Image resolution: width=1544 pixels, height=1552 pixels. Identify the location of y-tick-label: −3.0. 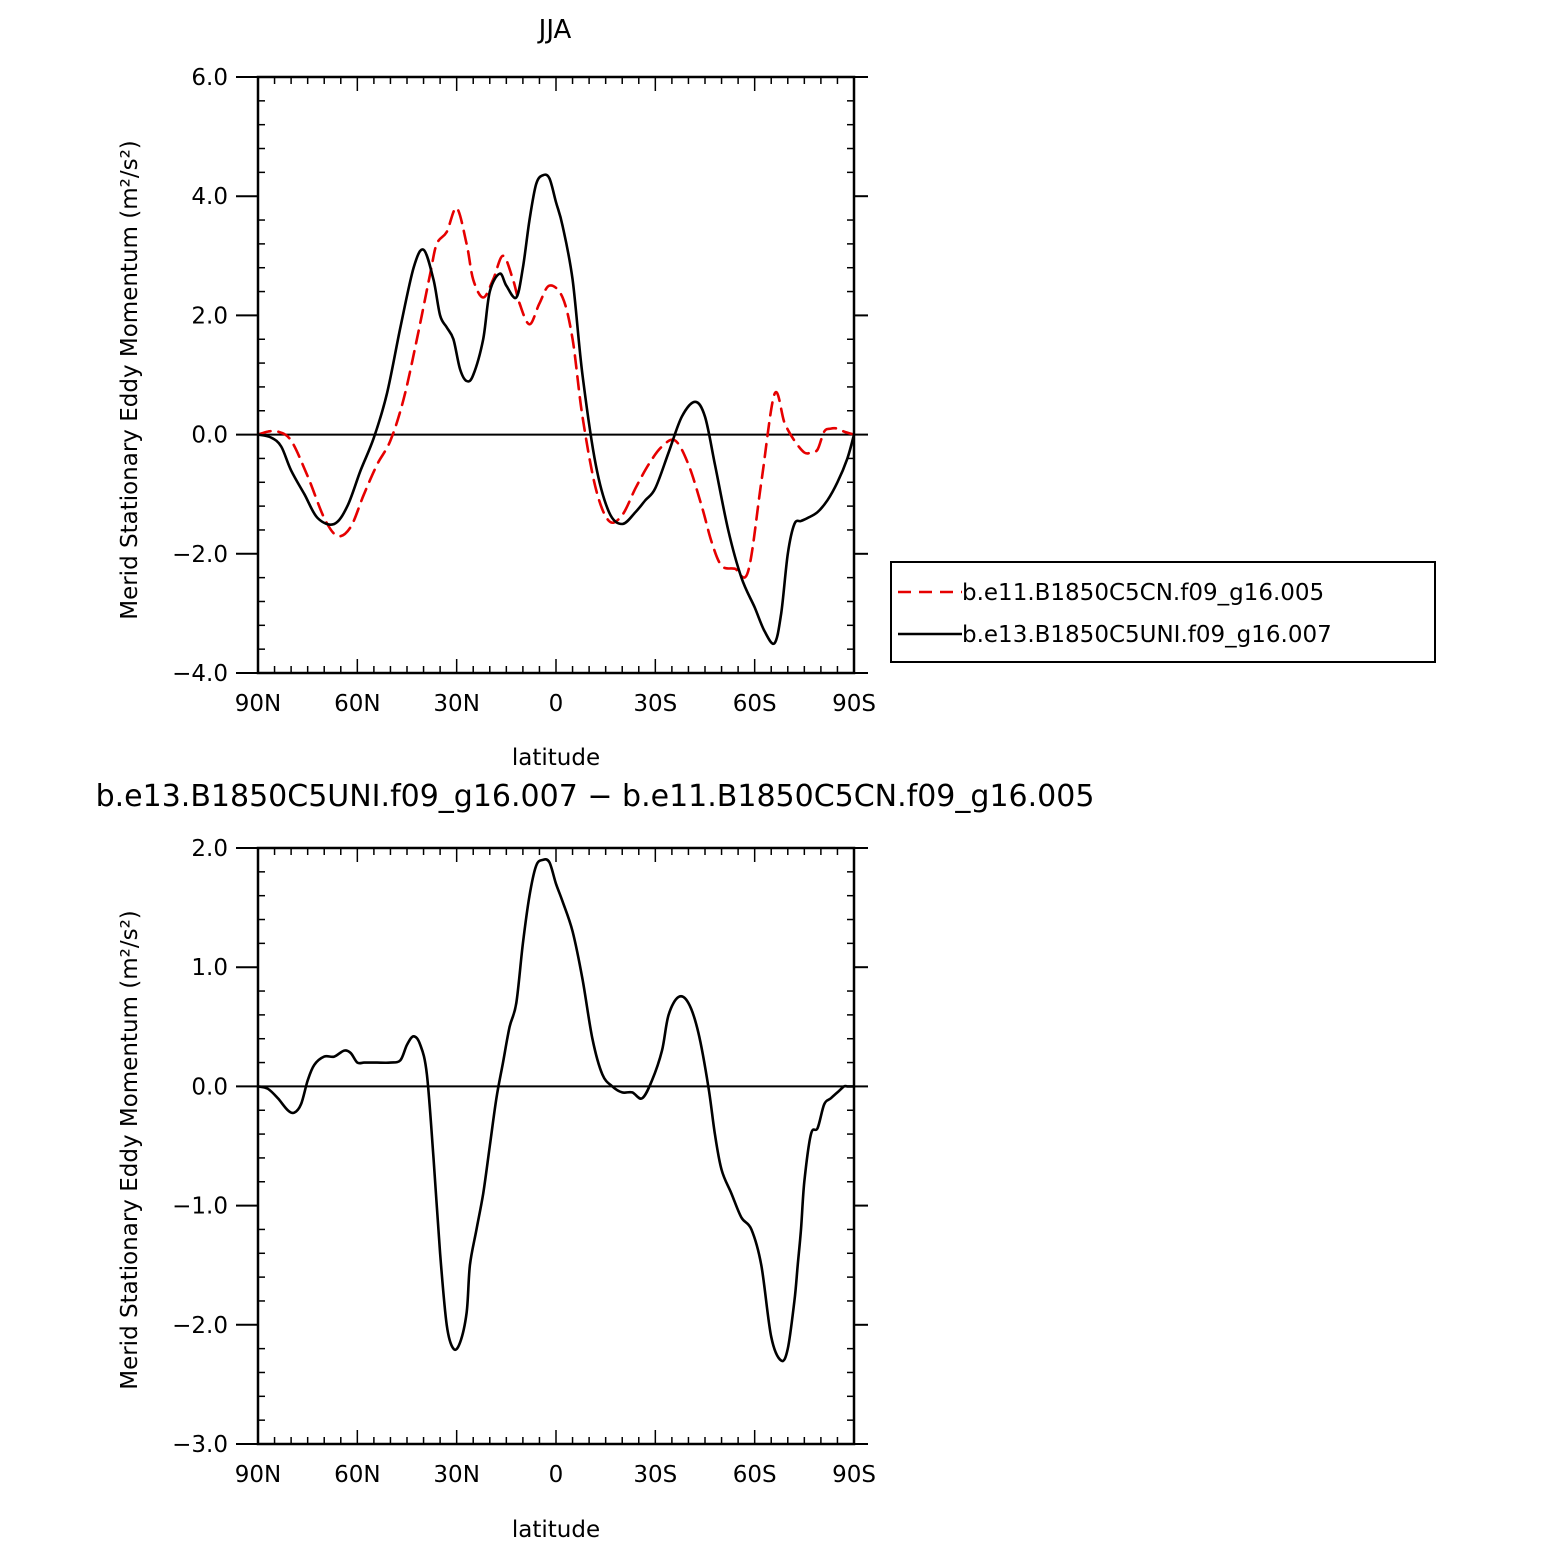
(200, 1445).